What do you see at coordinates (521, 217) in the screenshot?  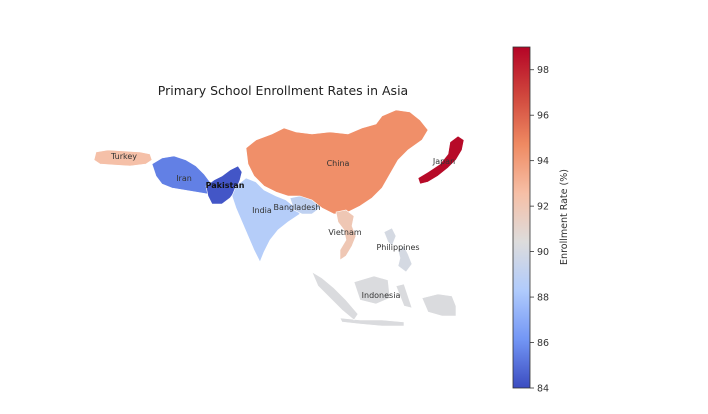 I see `colorbar` at bounding box center [521, 217].